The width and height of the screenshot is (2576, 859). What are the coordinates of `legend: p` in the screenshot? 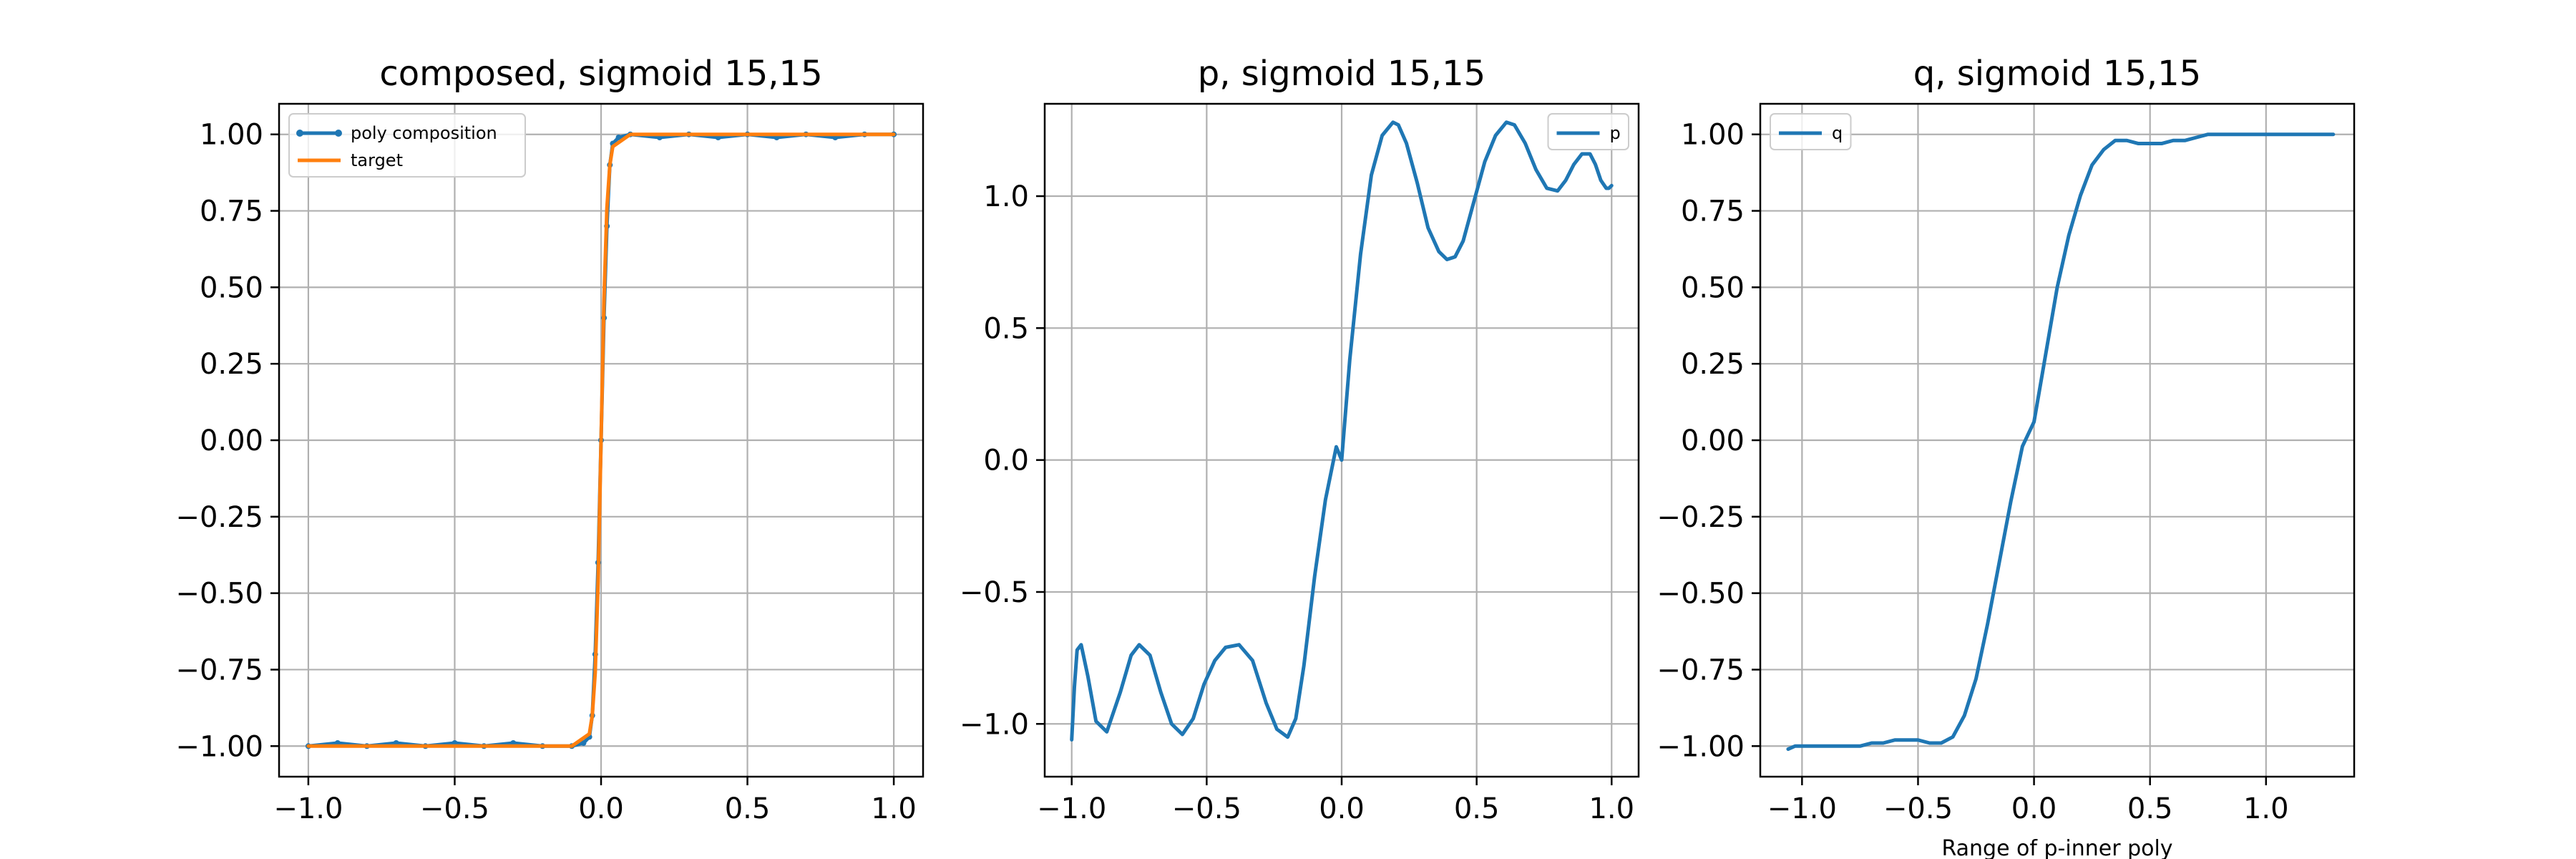 It's located at (1588, 131).